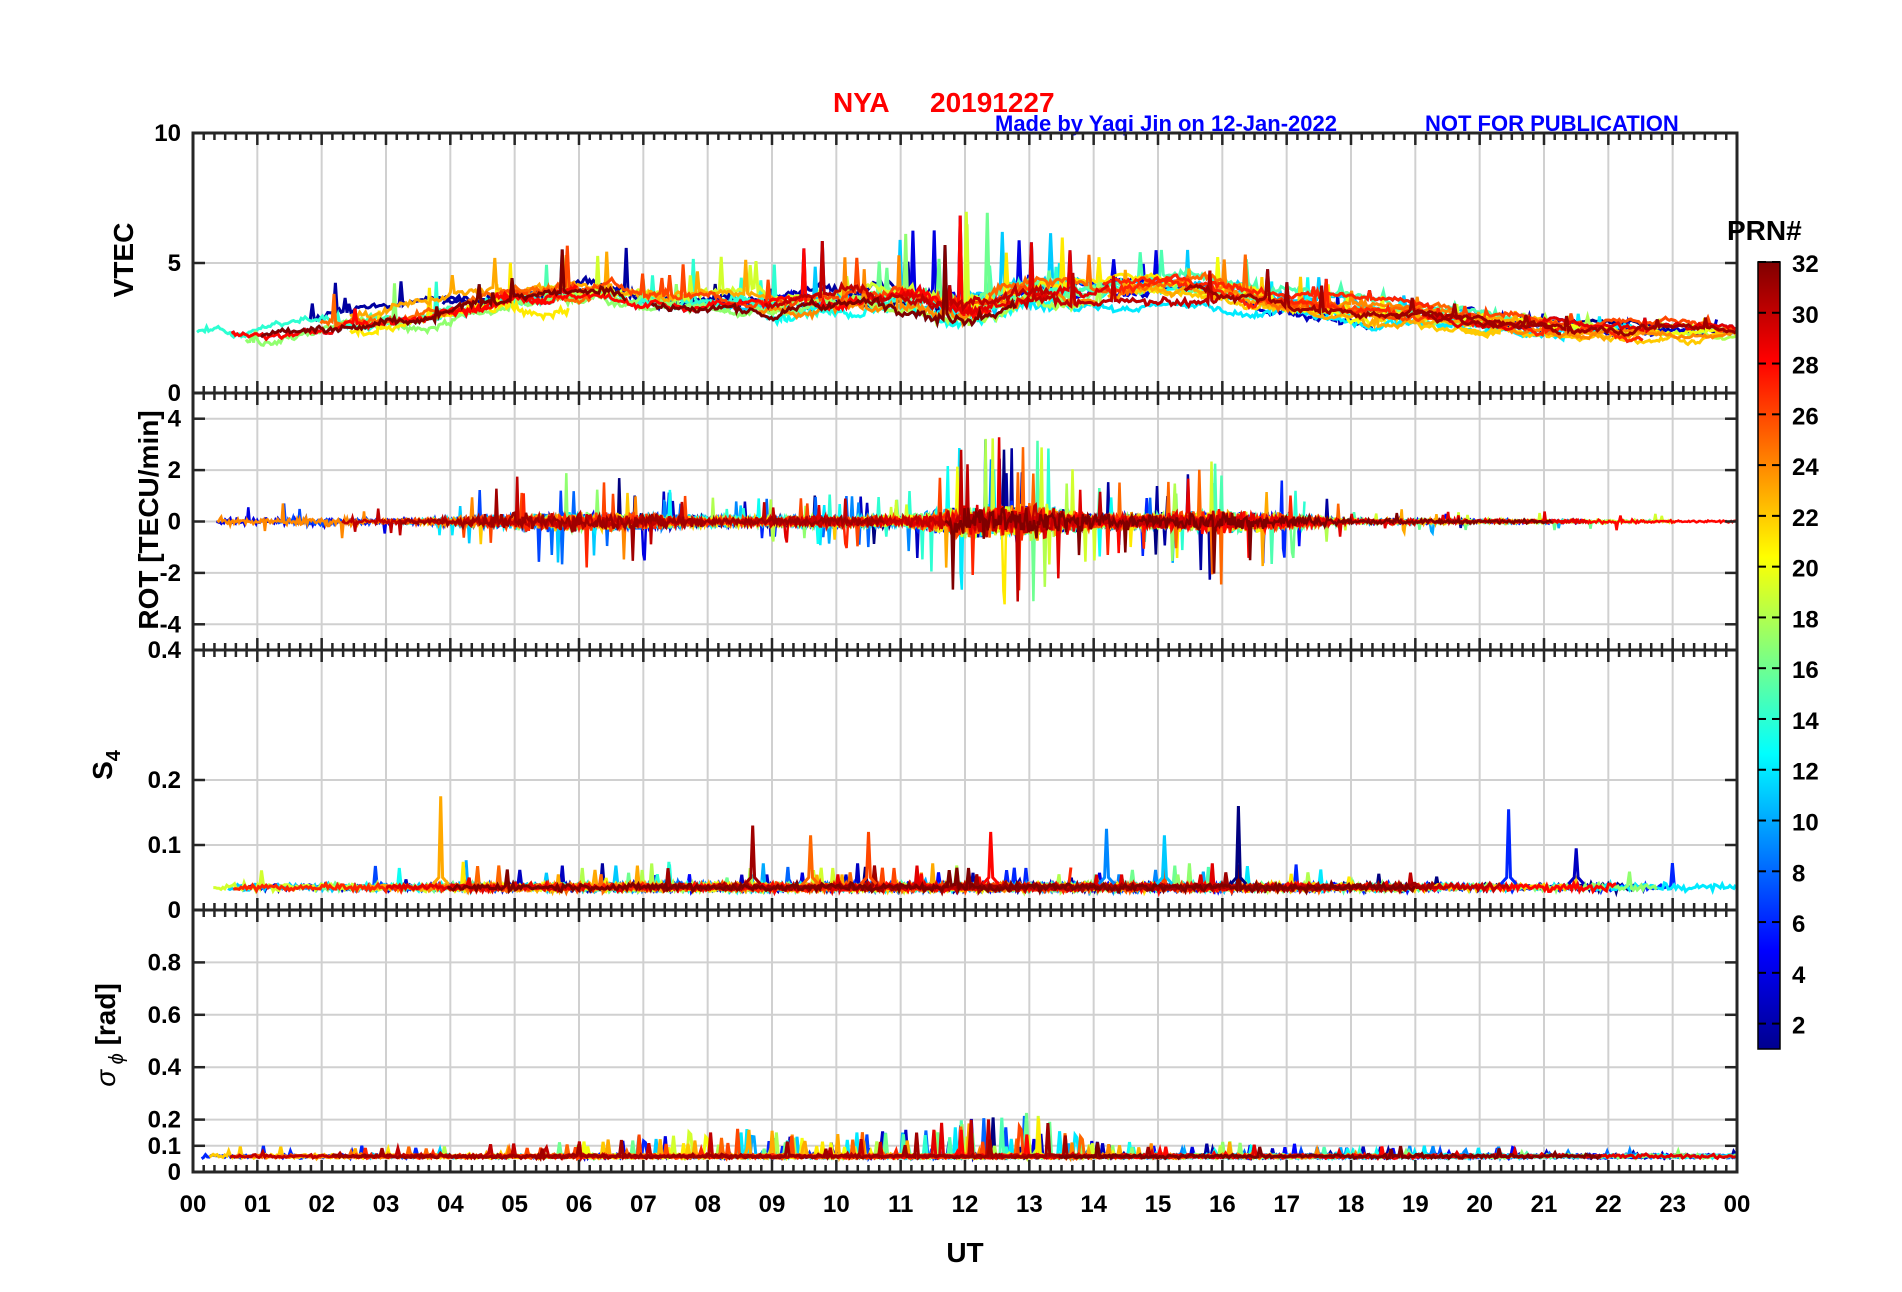 This screenshot has width=1902, height=1292. What do you see at coordinates (861, 102) in the screenshot?
I see `chart-title-station: NYA` at bounding box center [861, 102].